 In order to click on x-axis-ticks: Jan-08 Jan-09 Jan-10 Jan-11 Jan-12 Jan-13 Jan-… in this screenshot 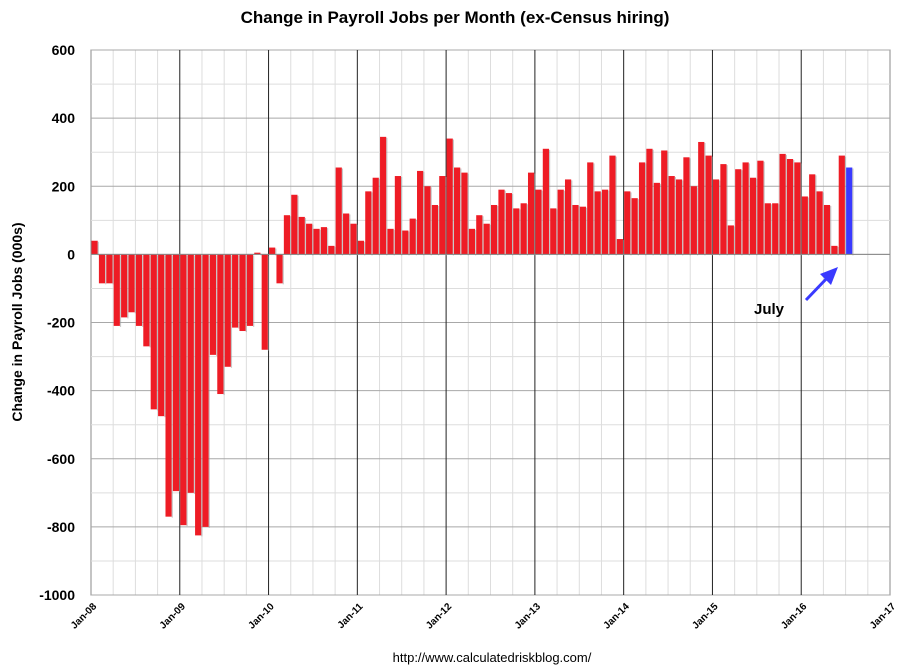, I will do `click(483, 616)`.